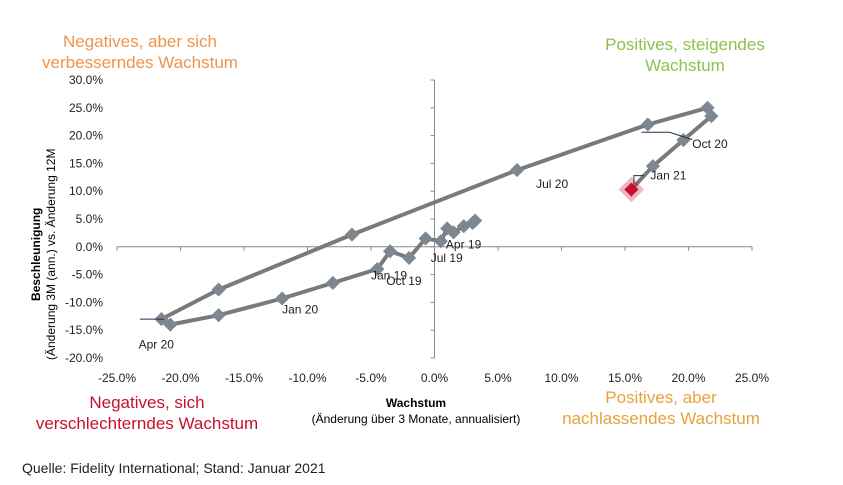  I want to click on highlight-point, so click(631, 189).